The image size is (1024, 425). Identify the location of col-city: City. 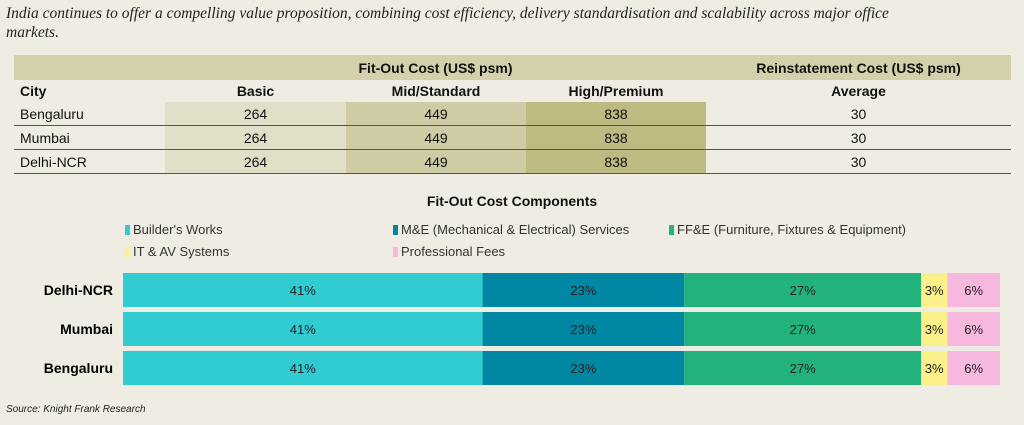
(33, 91).